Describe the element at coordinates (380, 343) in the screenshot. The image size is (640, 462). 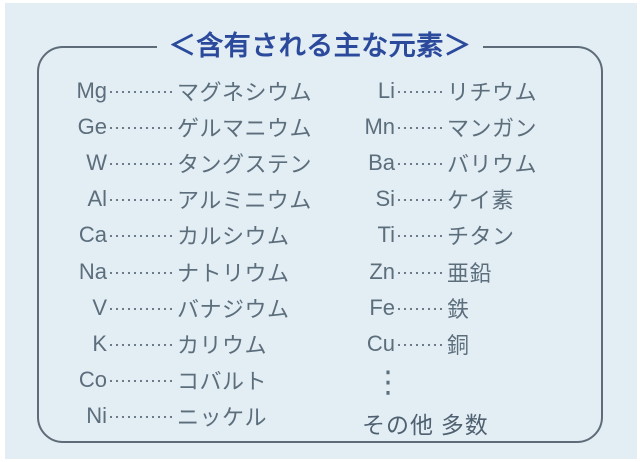
I see `element-symbol: Cu` at that location.